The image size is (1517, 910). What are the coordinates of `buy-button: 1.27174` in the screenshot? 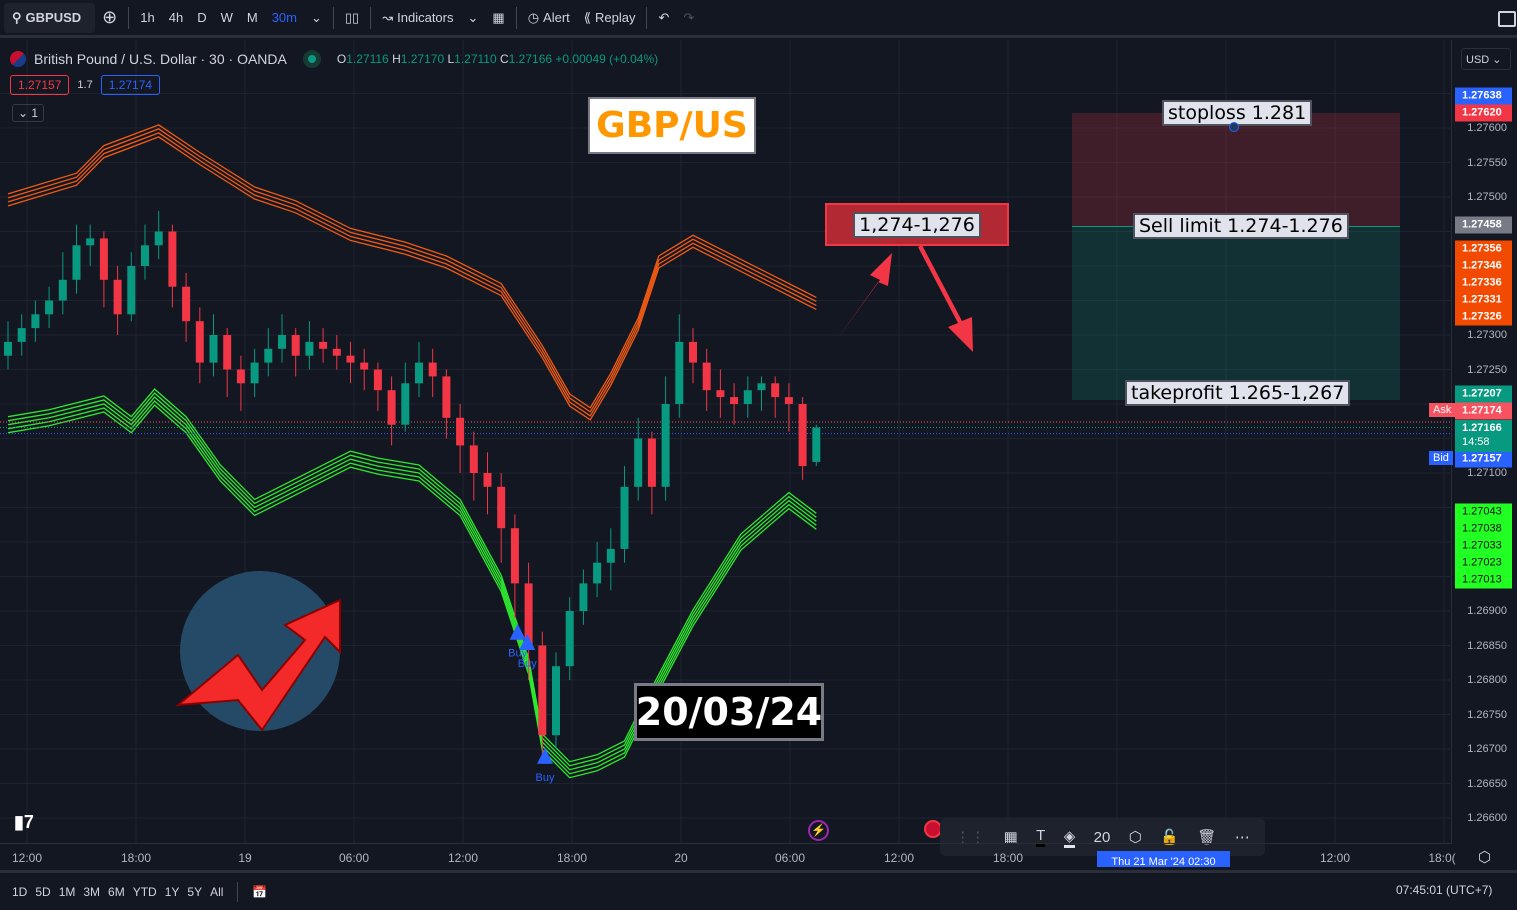 It's located at (130, 85).